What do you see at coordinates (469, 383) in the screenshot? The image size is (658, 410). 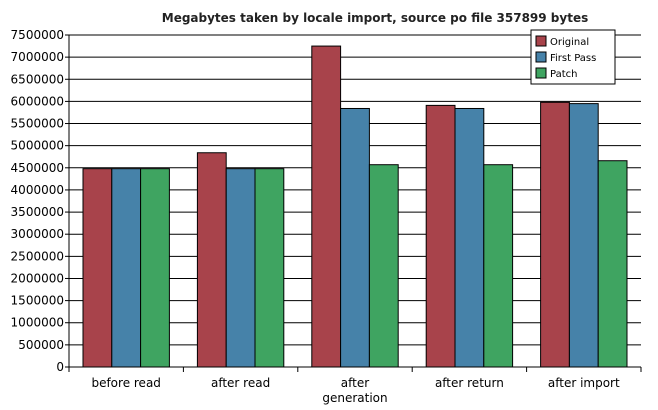 I see `x-tick-label: after return` at bounding box center [469, 383].